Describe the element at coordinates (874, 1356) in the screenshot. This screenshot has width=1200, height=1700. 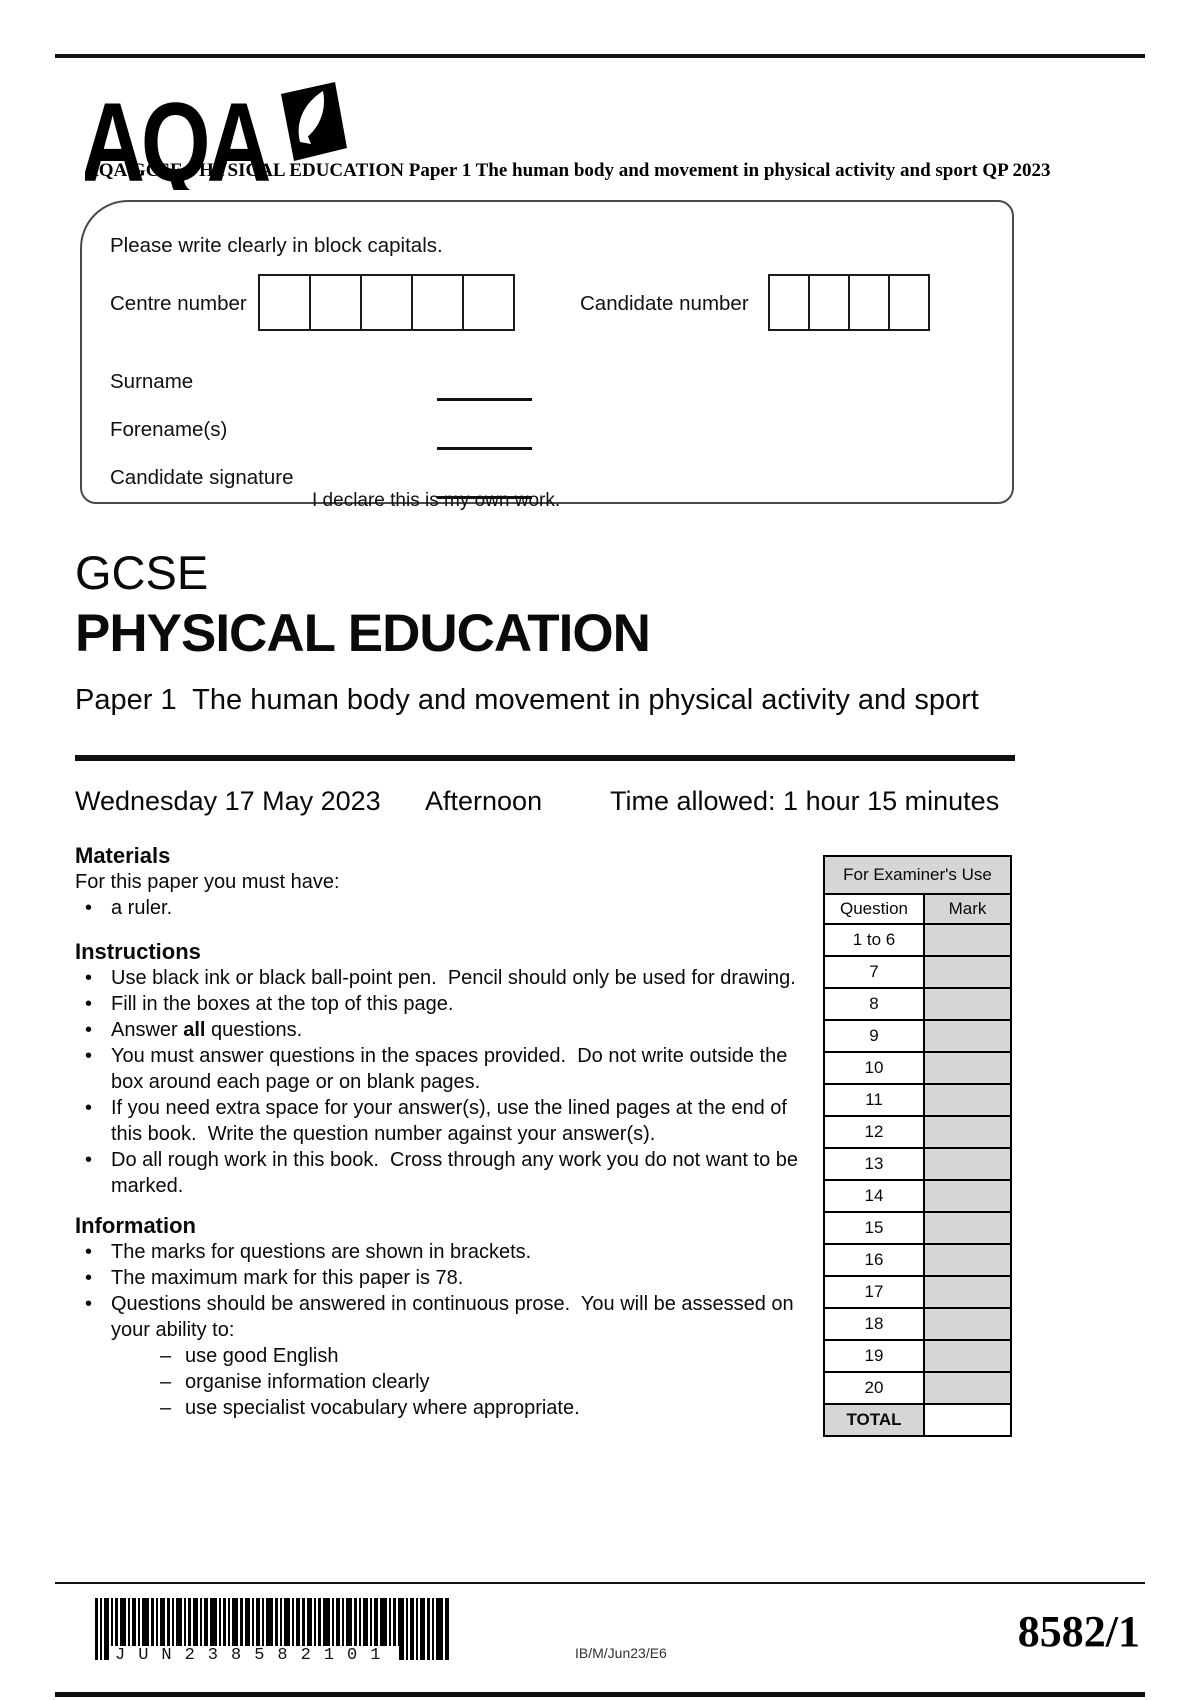
I see `question-cell: 19` at that location.